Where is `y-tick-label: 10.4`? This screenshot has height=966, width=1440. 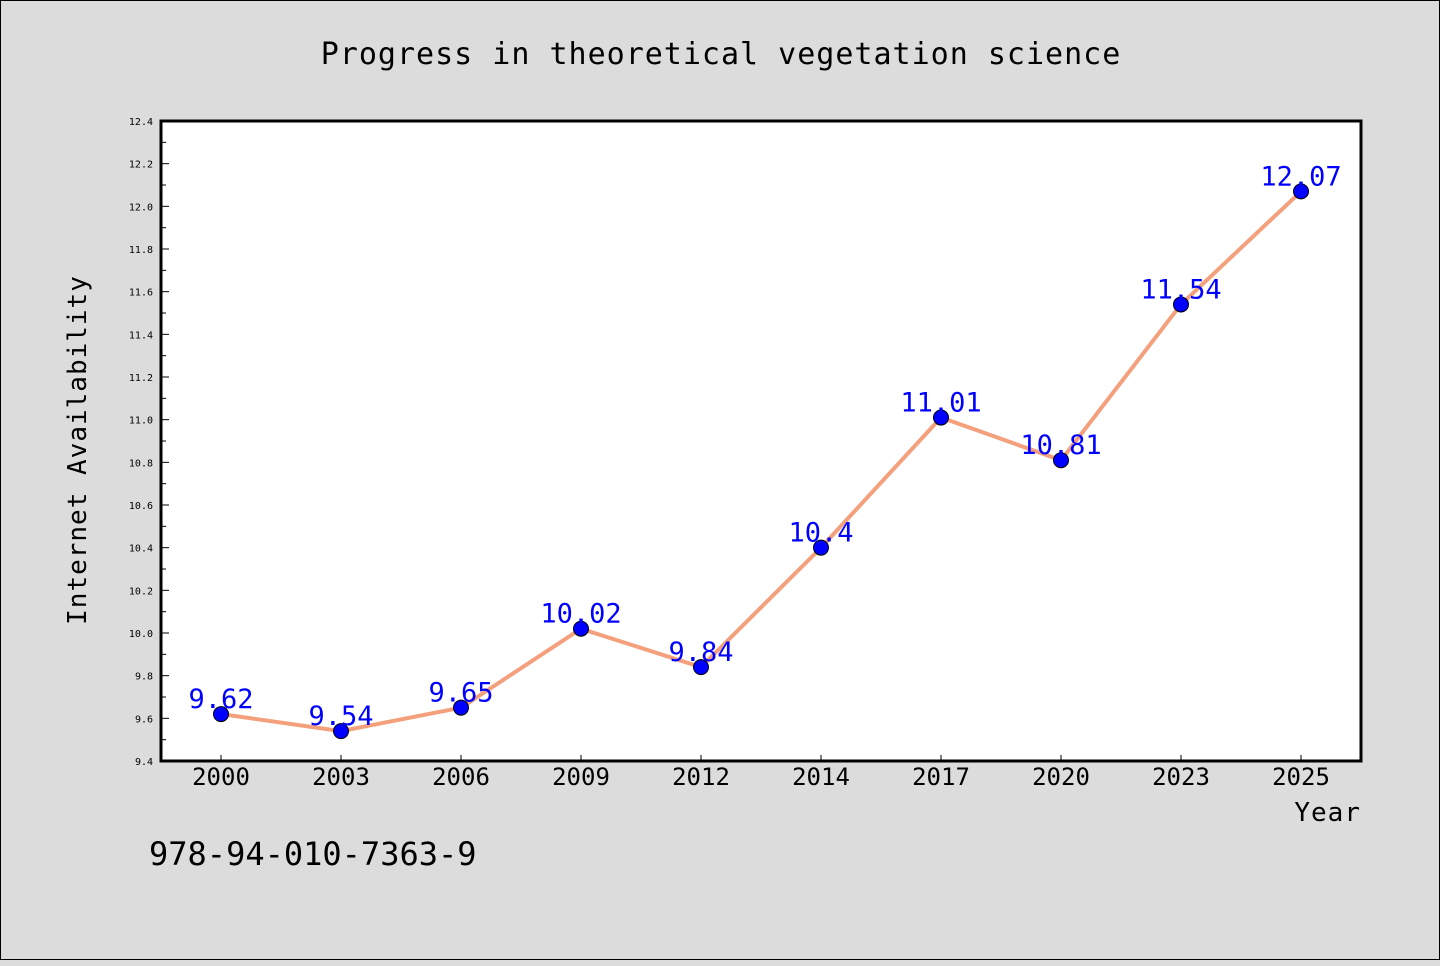 y-tick-label: 10.4 is located at coordinates (141, 549).